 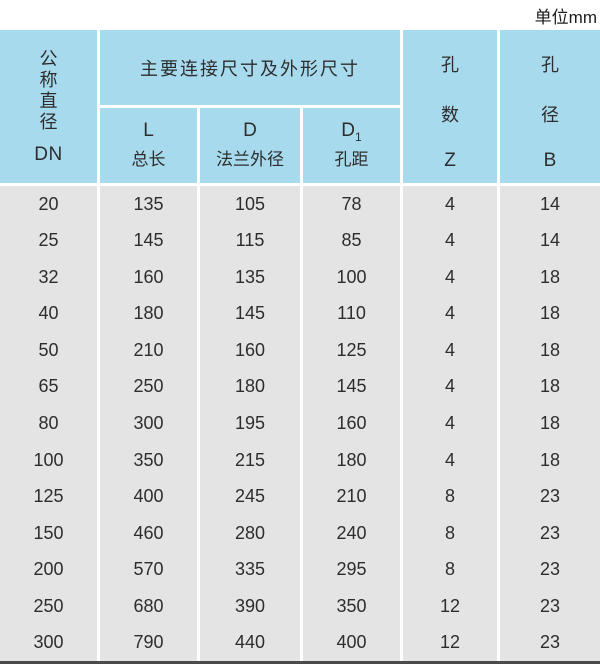 I want to click on table-cell: 40, so click(x=48, y=314).